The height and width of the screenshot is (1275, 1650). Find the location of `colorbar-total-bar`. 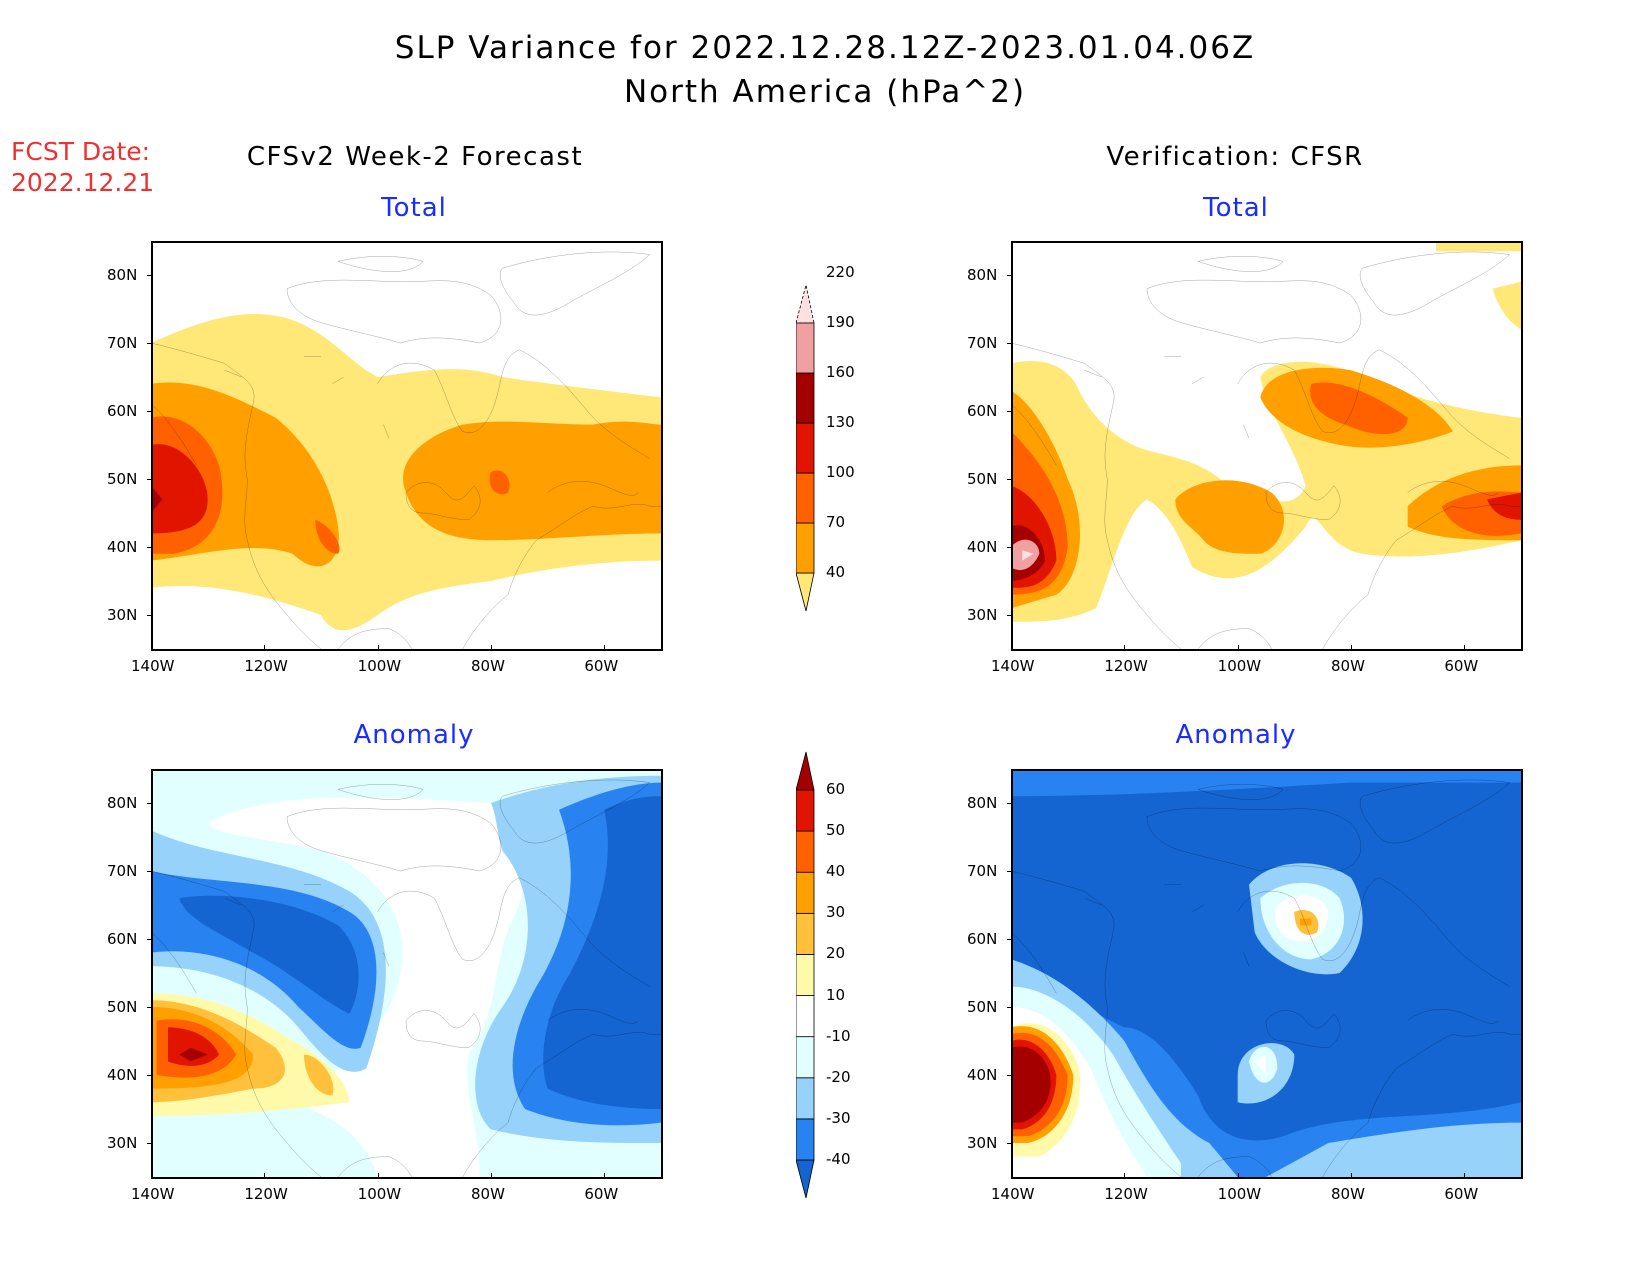

colorbar-total-bar is located at coordinates (805, 448).